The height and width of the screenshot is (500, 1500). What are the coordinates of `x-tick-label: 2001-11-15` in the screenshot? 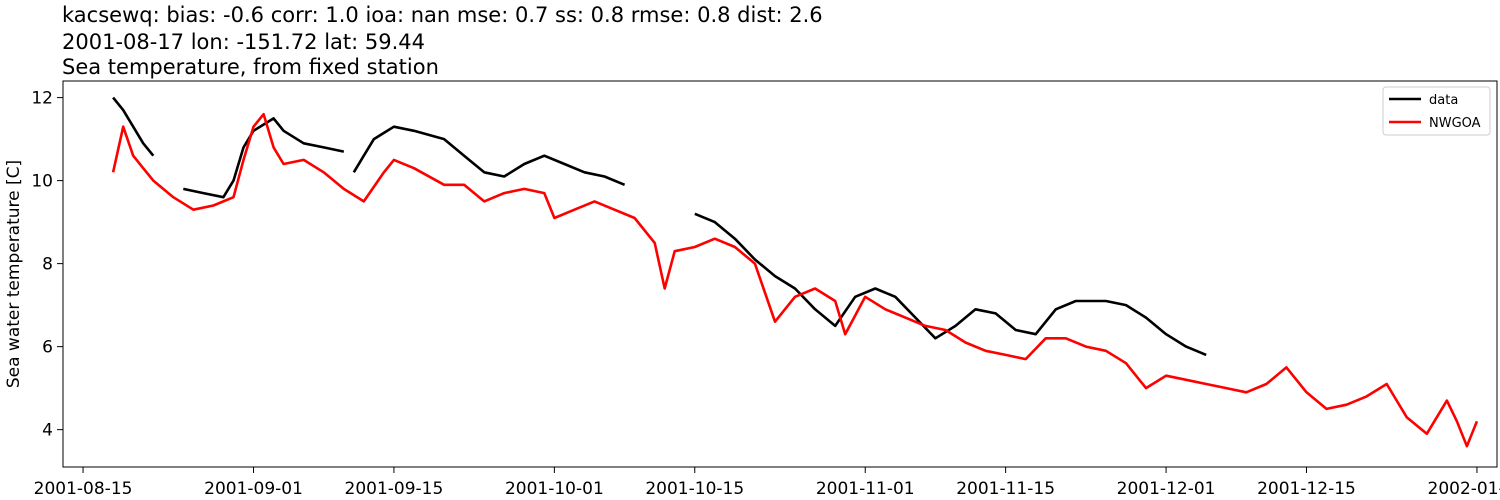 It's located at (1005, 489).